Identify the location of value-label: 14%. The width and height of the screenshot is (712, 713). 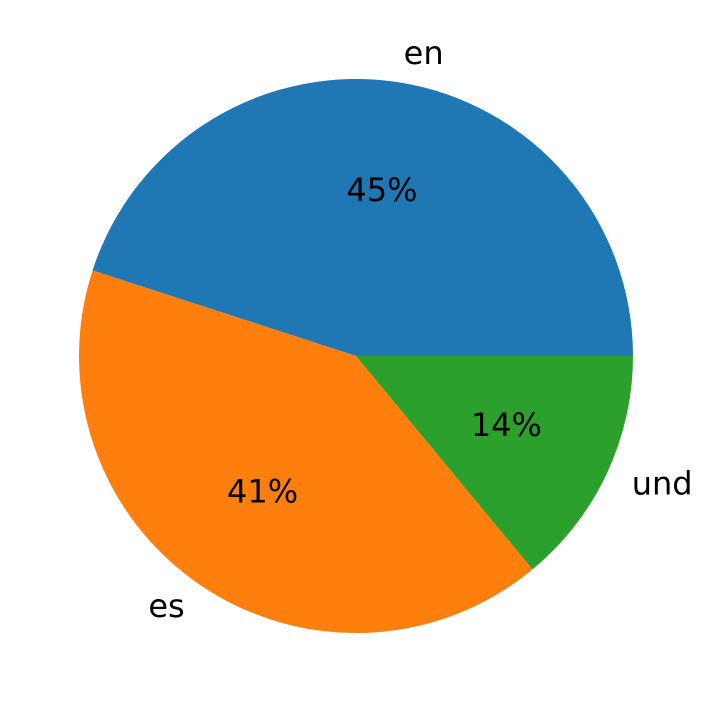
(506, 425).